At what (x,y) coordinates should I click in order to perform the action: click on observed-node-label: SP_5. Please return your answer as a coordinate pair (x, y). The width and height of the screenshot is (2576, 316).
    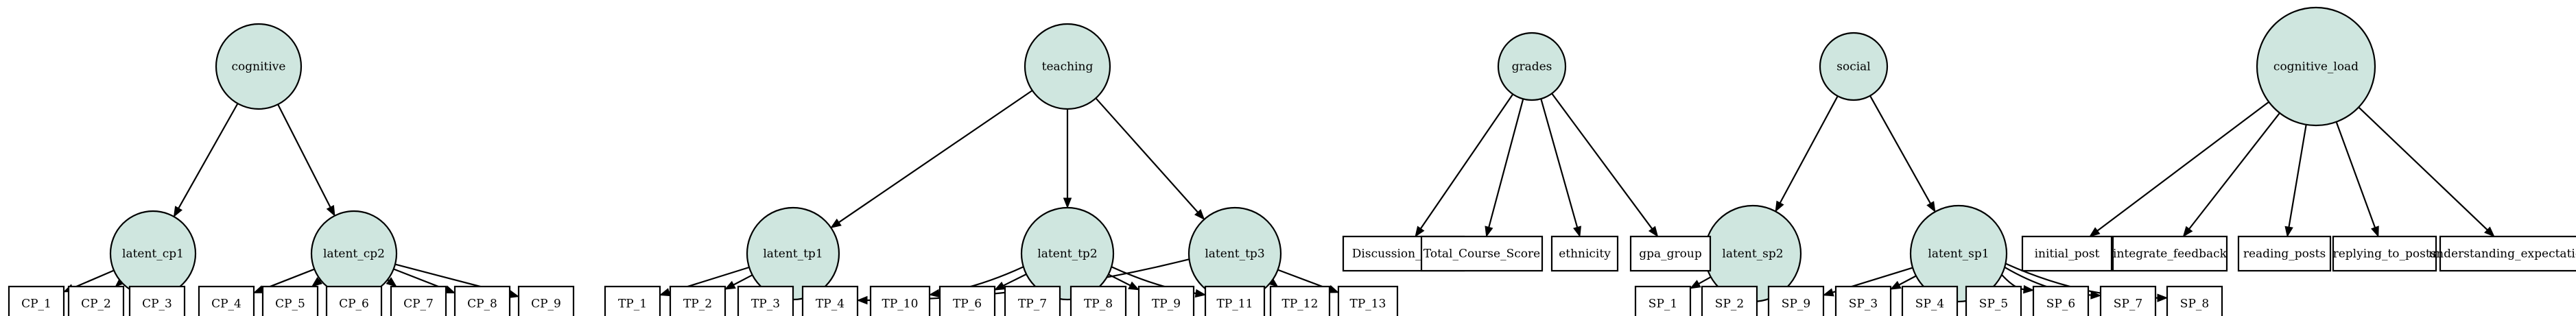
    Looking at the image, I should click on (1993, 304).